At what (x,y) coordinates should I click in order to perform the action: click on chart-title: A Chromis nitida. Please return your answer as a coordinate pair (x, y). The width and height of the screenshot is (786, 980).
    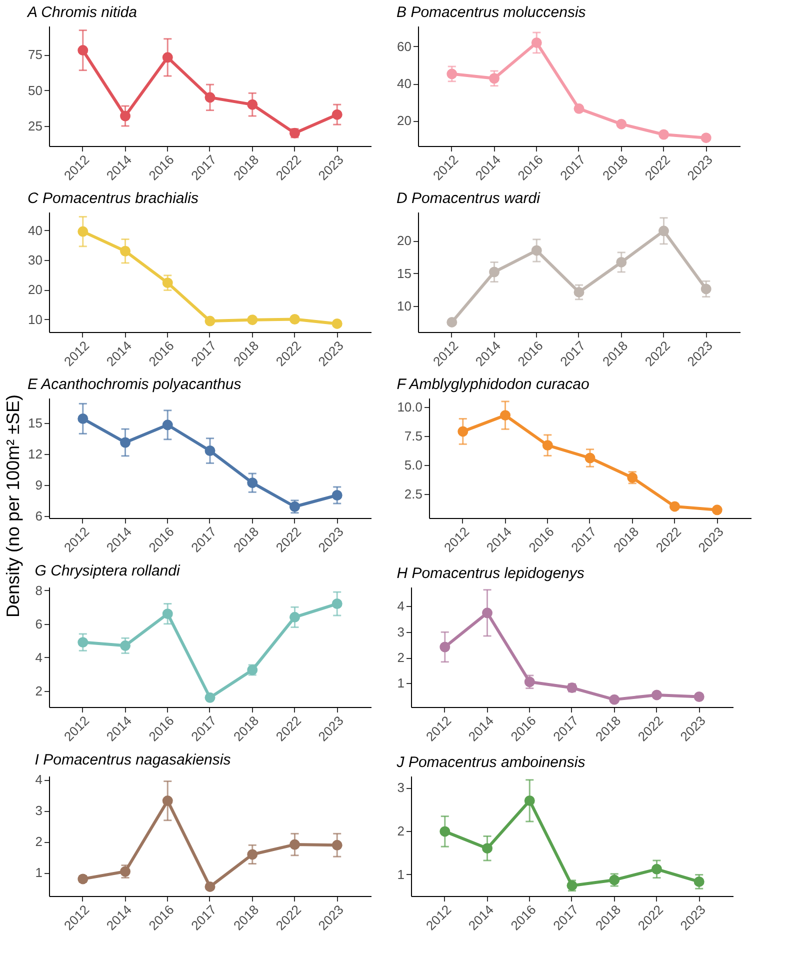
    Looking at the image, I should click on (82, 12).